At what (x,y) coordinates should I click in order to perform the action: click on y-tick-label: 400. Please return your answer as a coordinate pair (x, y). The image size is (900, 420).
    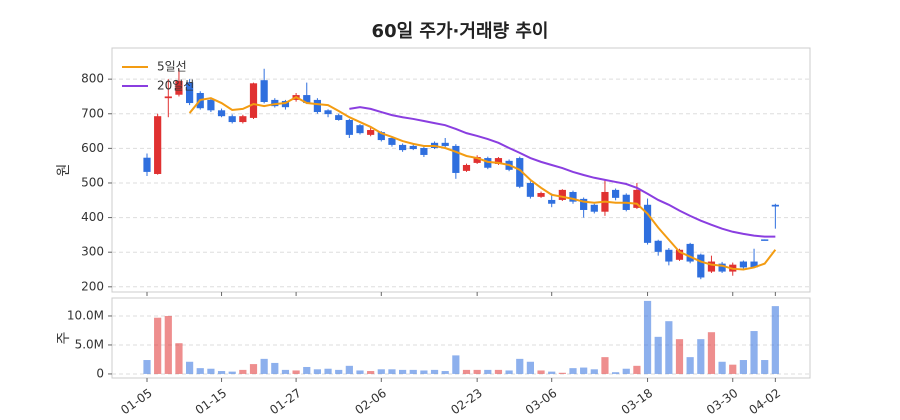
    Looking at the image, I should click on (92, 217).